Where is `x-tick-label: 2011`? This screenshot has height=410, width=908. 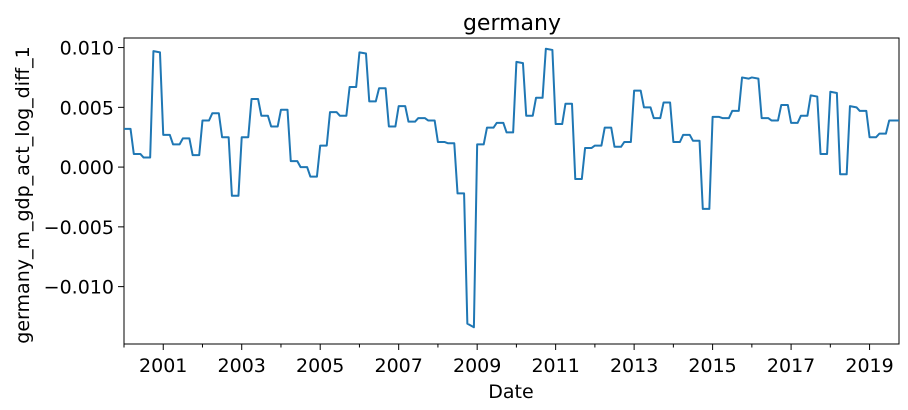 x-tick-label: 2011 is located at coordinates (555, 366).